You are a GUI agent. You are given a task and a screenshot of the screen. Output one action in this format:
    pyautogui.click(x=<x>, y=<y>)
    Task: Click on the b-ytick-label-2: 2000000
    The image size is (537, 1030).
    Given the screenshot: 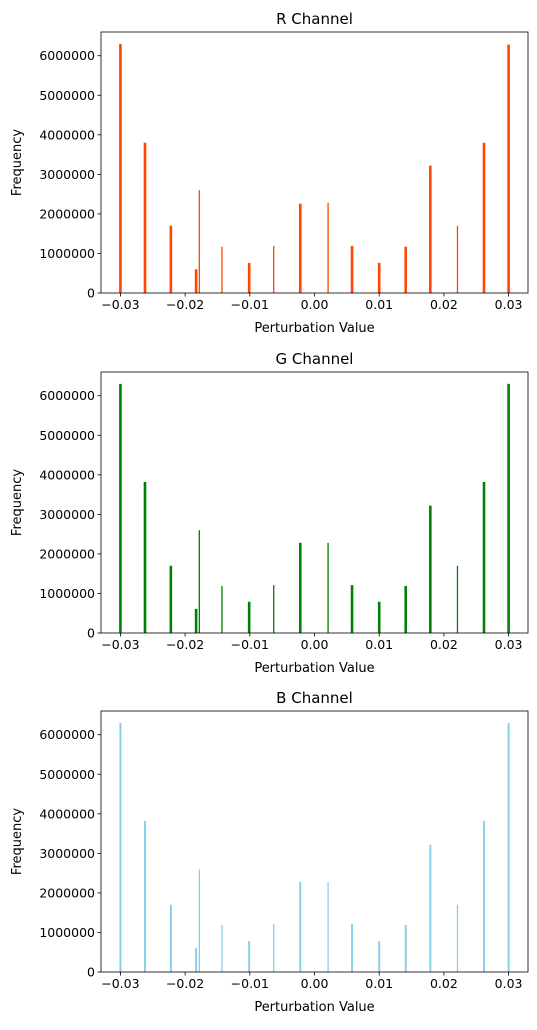 What is the action you would take?
    pyautogui.click(x=67, y=892)
    